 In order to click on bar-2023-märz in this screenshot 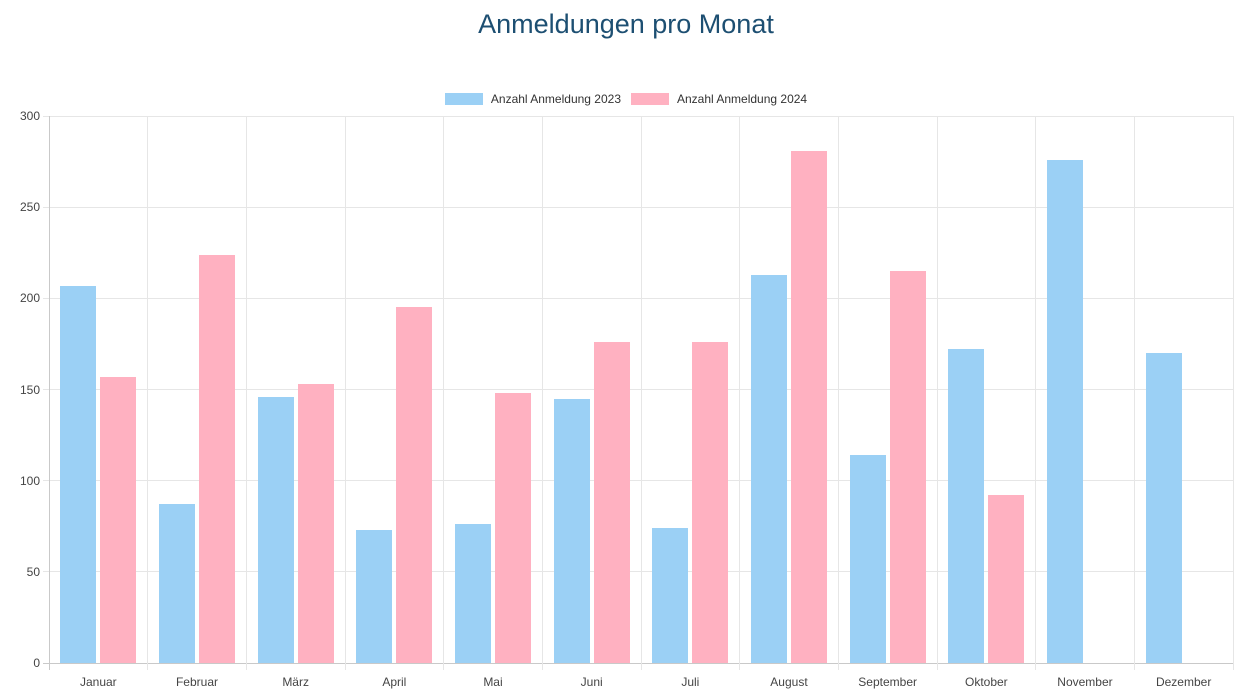, I will do `click(275, 529)`.